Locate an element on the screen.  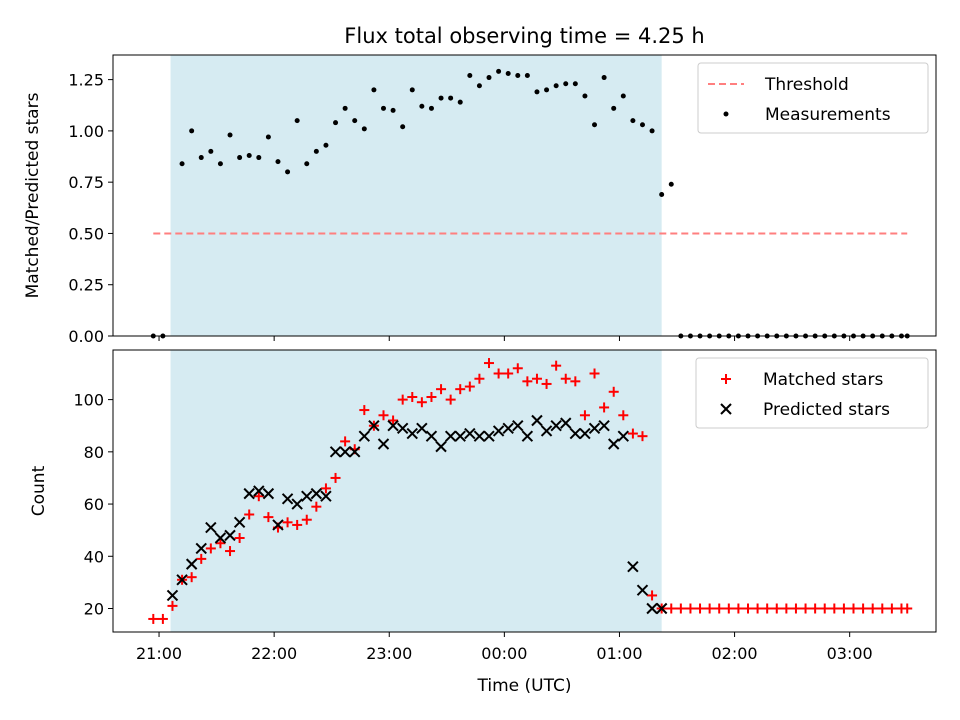
top-y-tick-label: 1.25 is located at coordinates (86, 80).